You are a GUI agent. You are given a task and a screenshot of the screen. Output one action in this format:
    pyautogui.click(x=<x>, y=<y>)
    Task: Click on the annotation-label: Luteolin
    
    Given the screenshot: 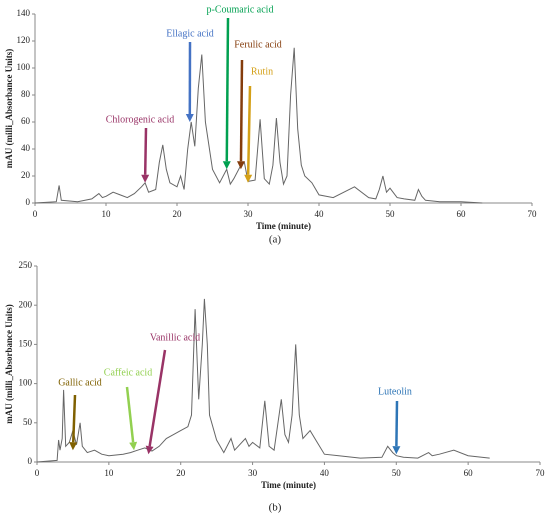 What is the action you would take?
    pyautogui.click(x=395, y=391)
    